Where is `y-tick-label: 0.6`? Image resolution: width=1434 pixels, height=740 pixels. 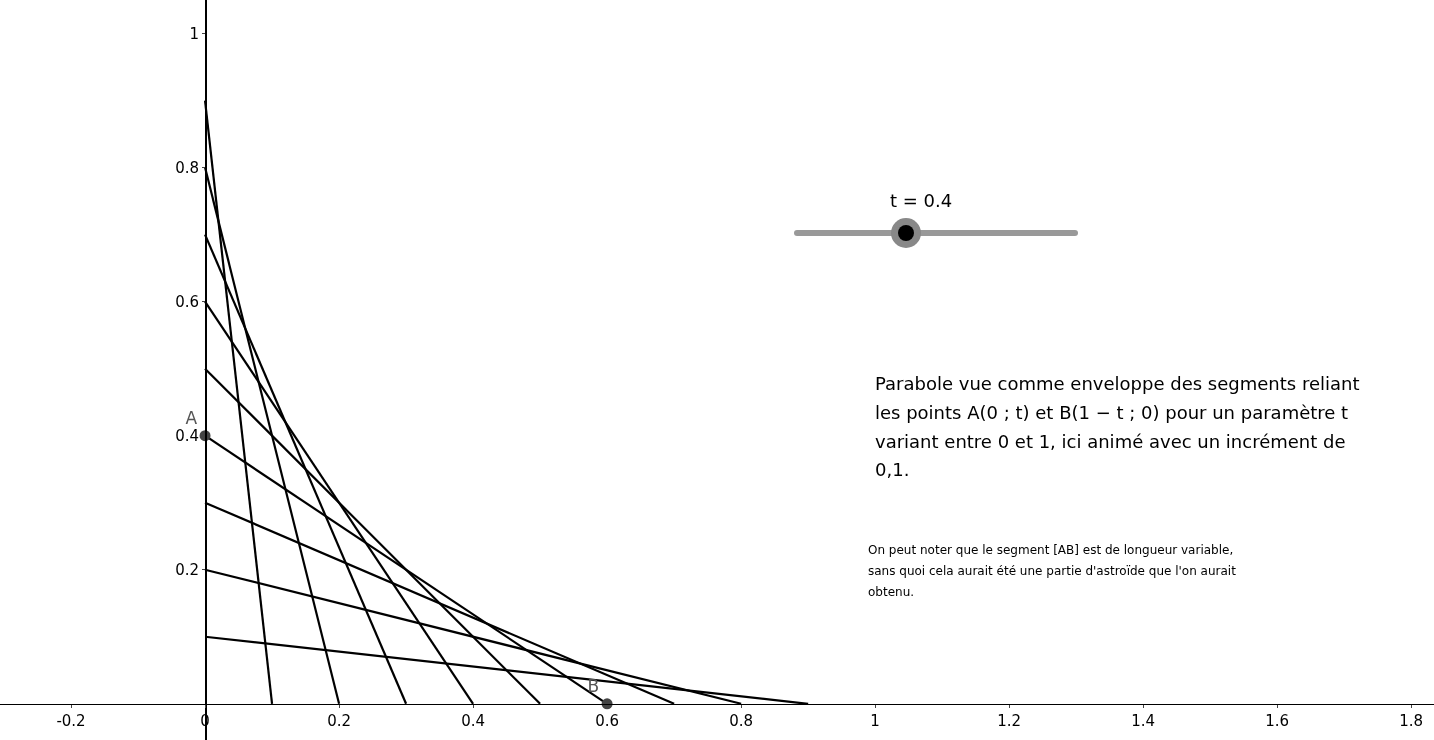
y-tick-label: 0.6 is located at coordinates (187, 301).